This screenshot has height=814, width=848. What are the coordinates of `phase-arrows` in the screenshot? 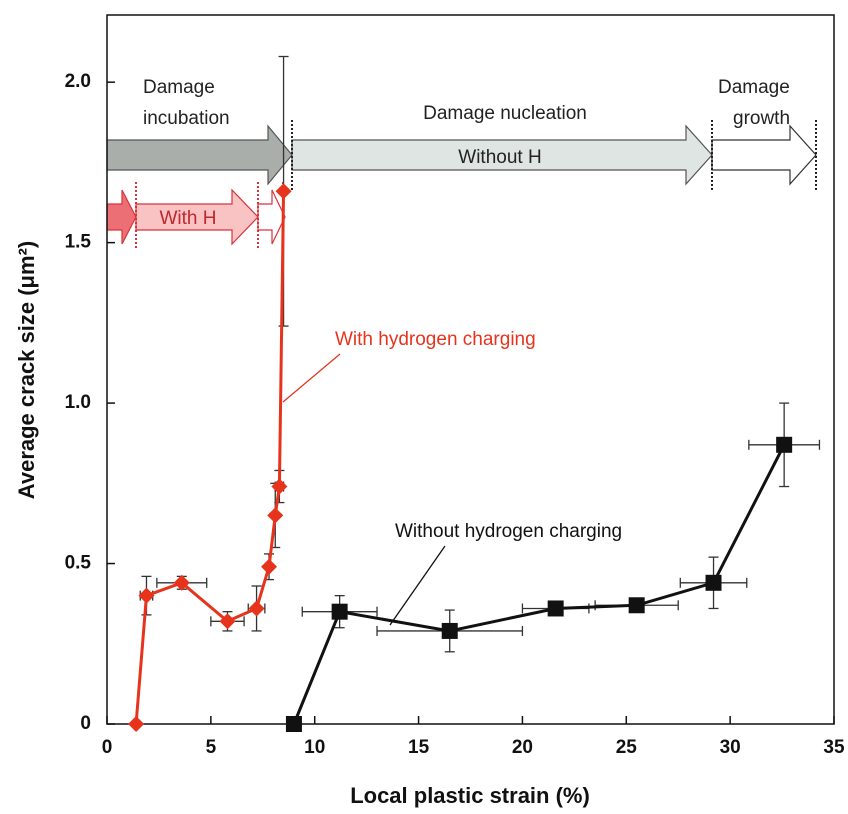 It's located at (461, 185).